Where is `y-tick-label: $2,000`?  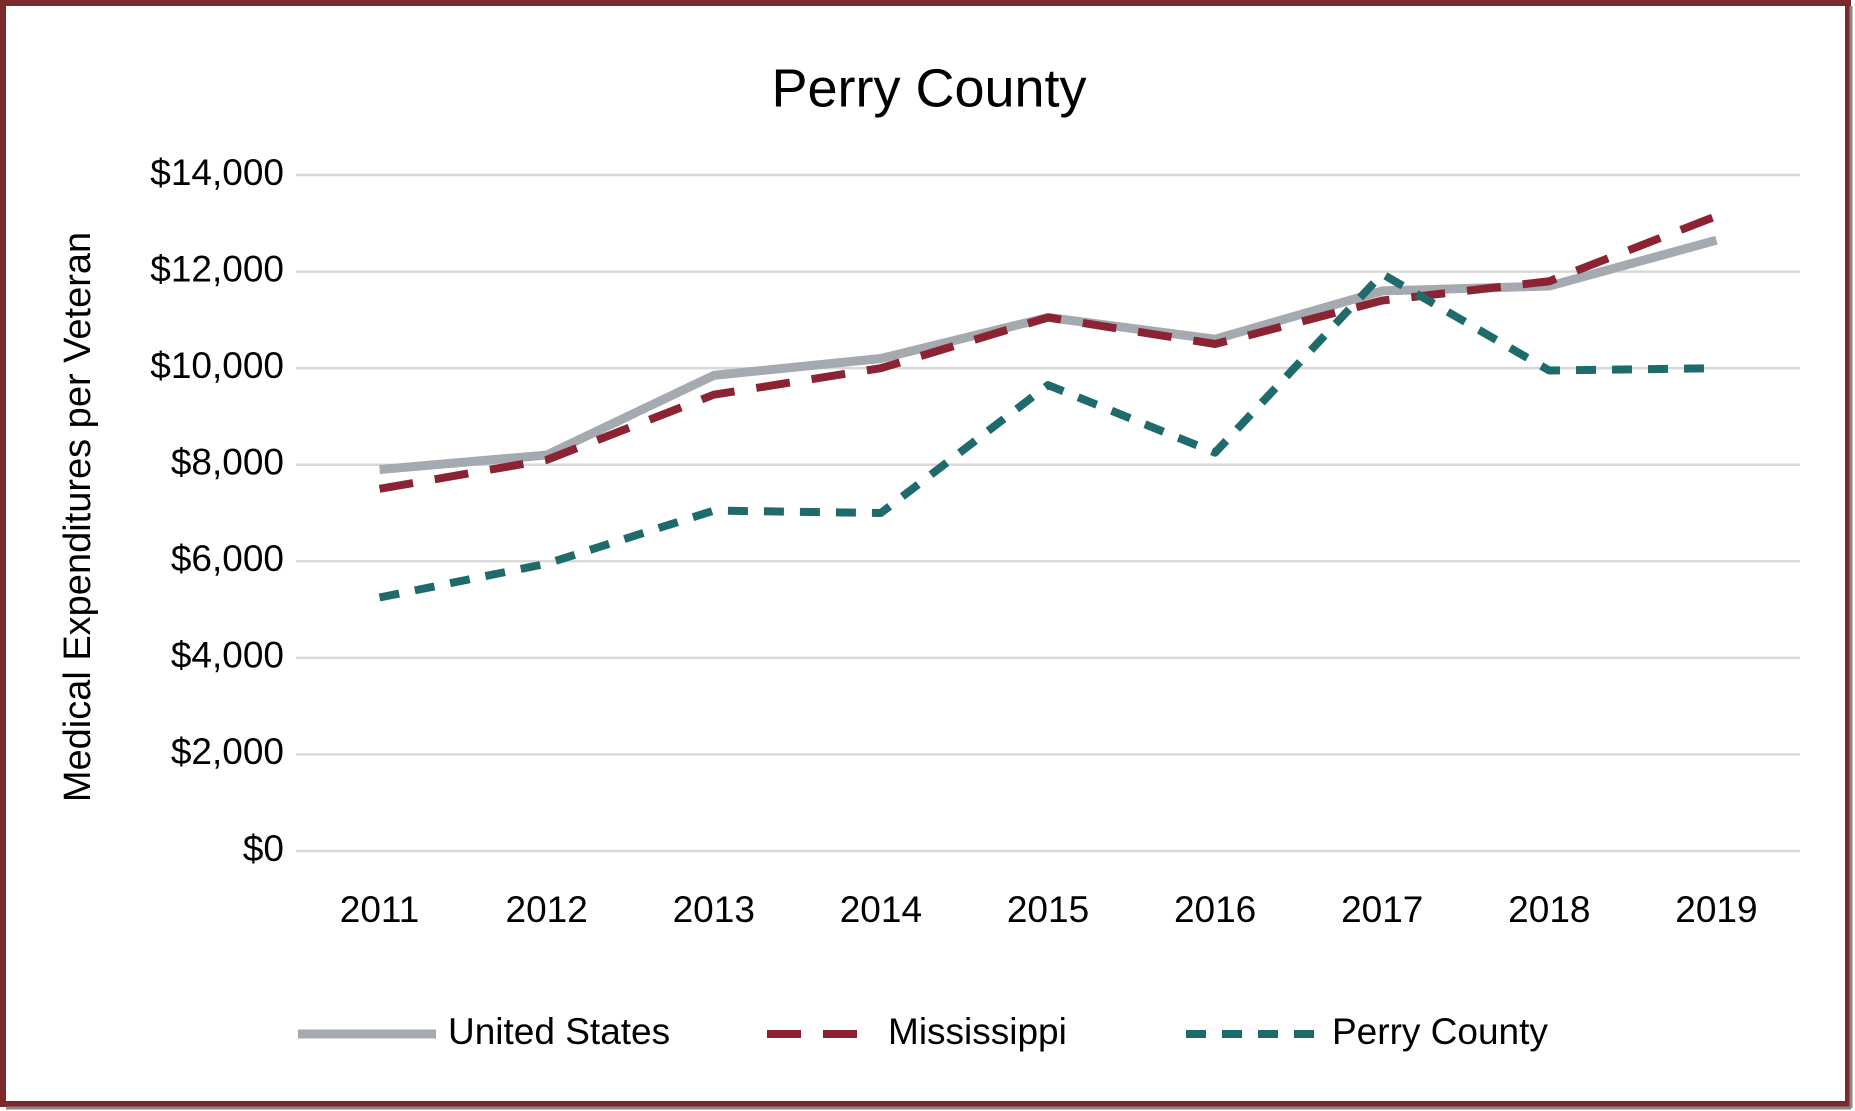 y-tick-label: $2,000 is located at coordinates (227, 751).